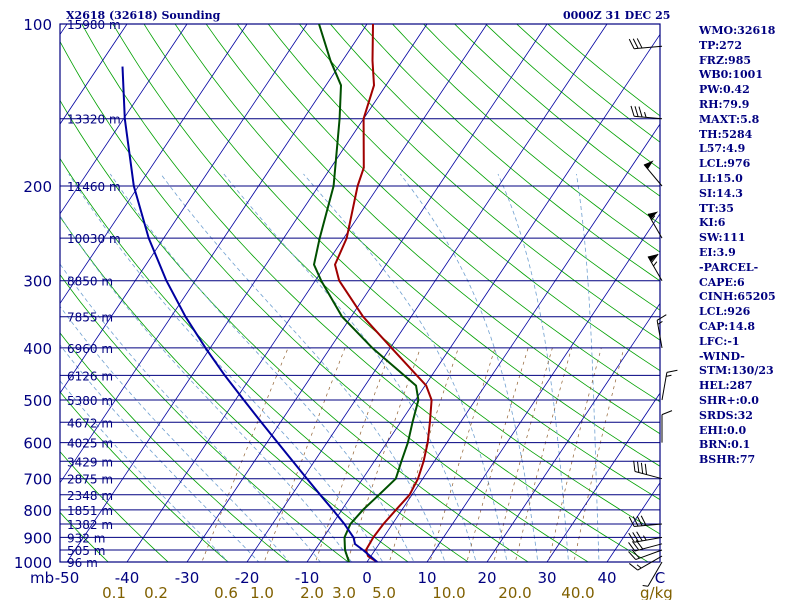 Image resolution: width=800 pixels, height=604 pixels. What do you see at coordinates (90, 444) in the screenshot?
I see `height-label: 4025 m` at bounding box center [90, 444].